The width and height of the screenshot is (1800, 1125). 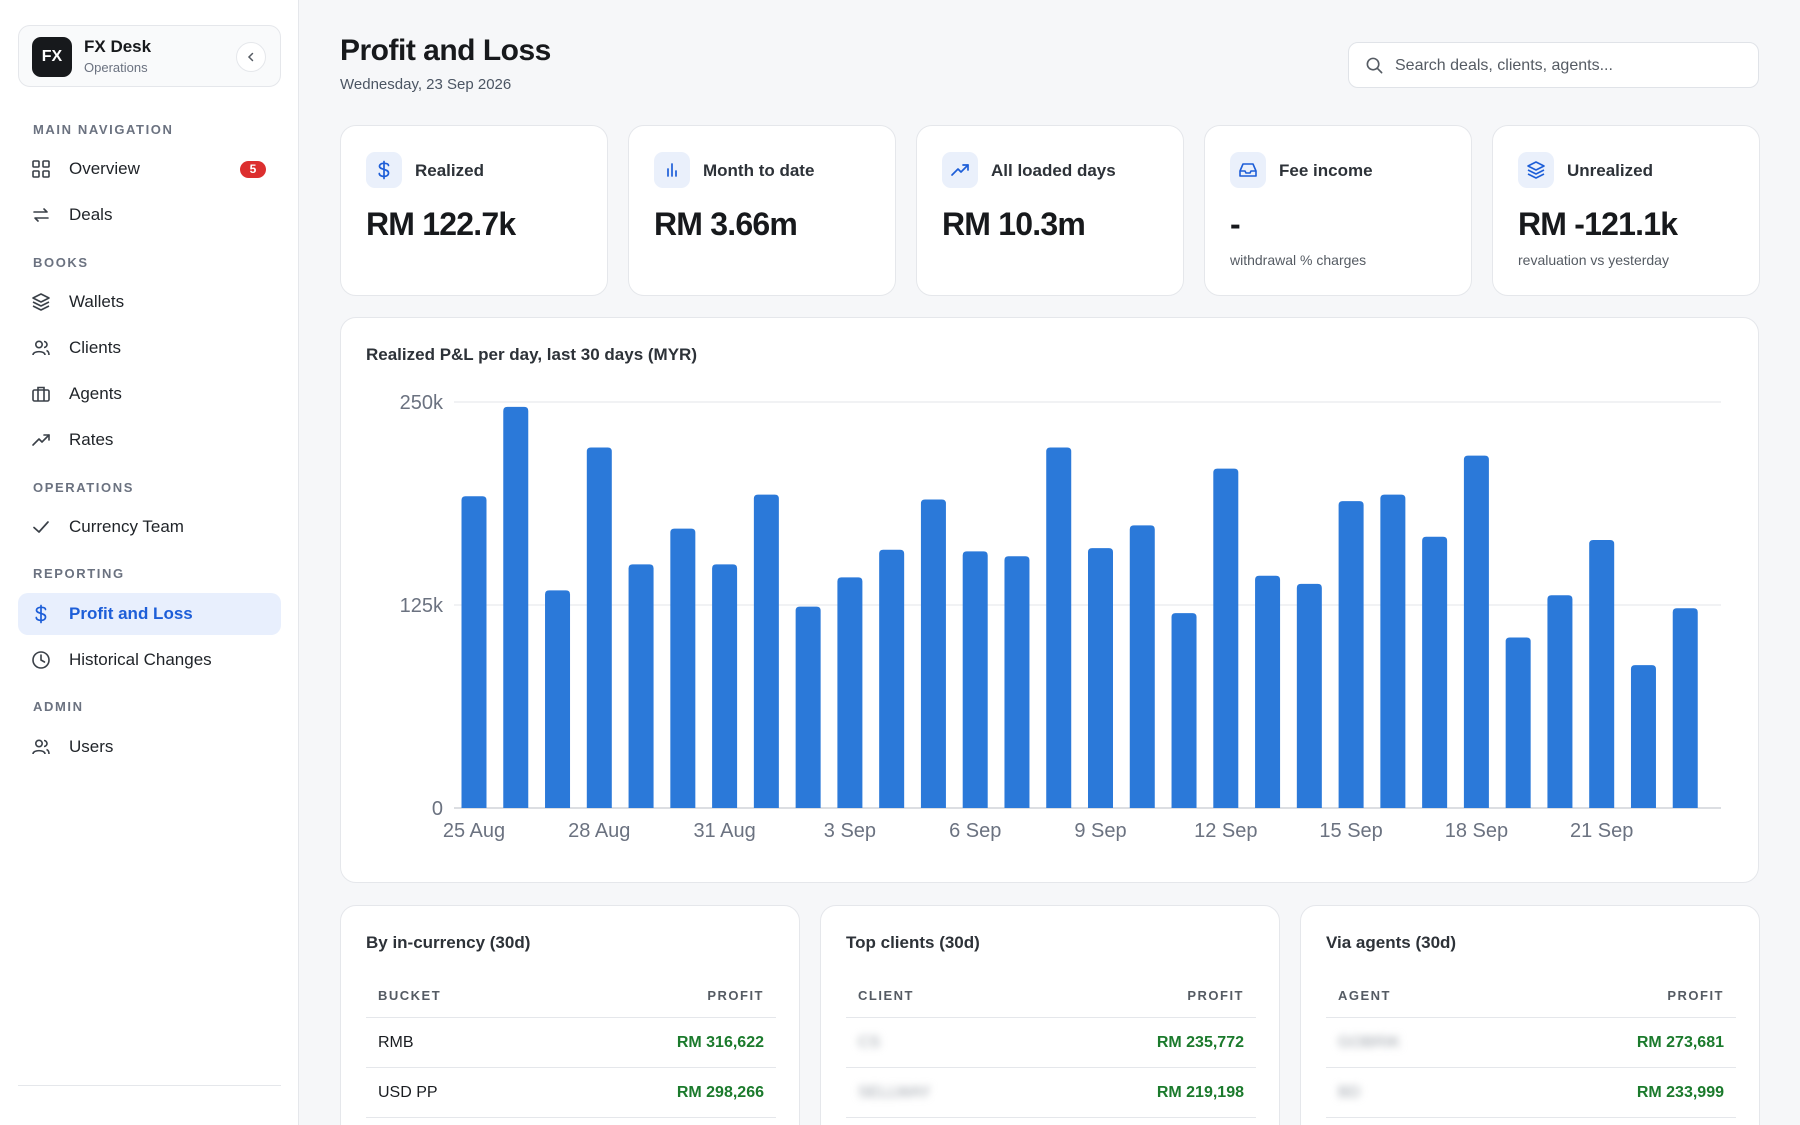 I want to click on table-row: RMB RM 316,622, so click(x=571, y=1043).